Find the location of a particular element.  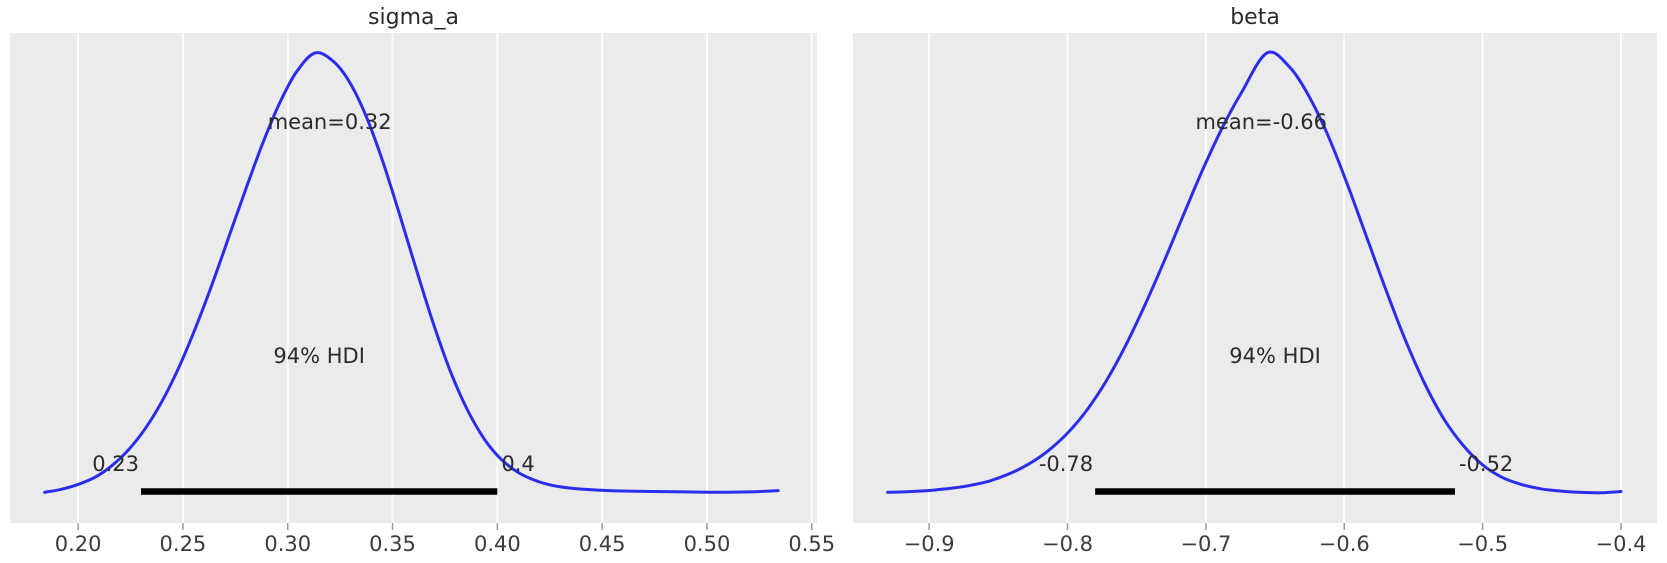

x-tick-label: 0.50 is located at coordinates (707, 544).